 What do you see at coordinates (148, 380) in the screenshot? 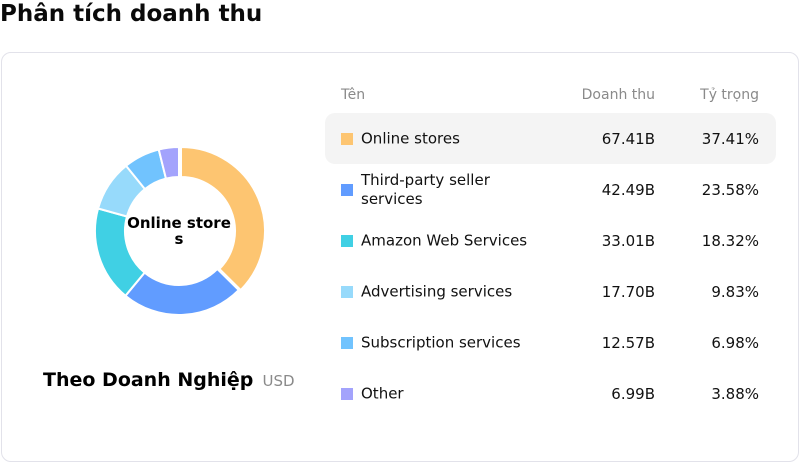
I see `subtitle-text: Theo Doanh Nghiệp` at bounding box center [148, 380].